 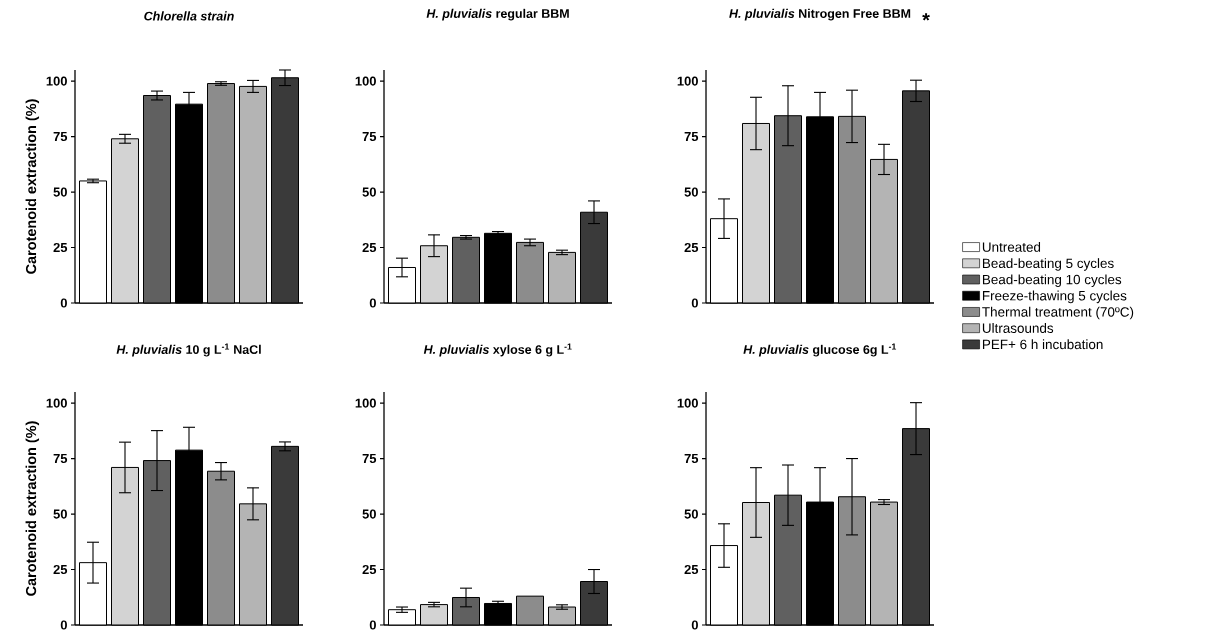 What do you see at coordinates (820, 350) in the screenshot?
I see `chart-title: H. pluvialis glucose 6g L$^{-1}$` at bounding box center [820, 350].